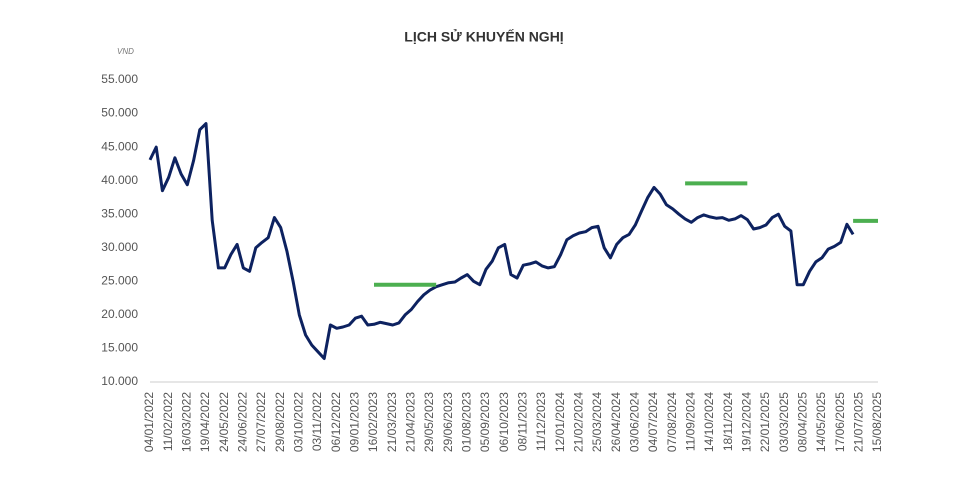 The width and height of the screenshot is (968, 491). I want to click on y-axis-unit: VND, so click(125, 51).